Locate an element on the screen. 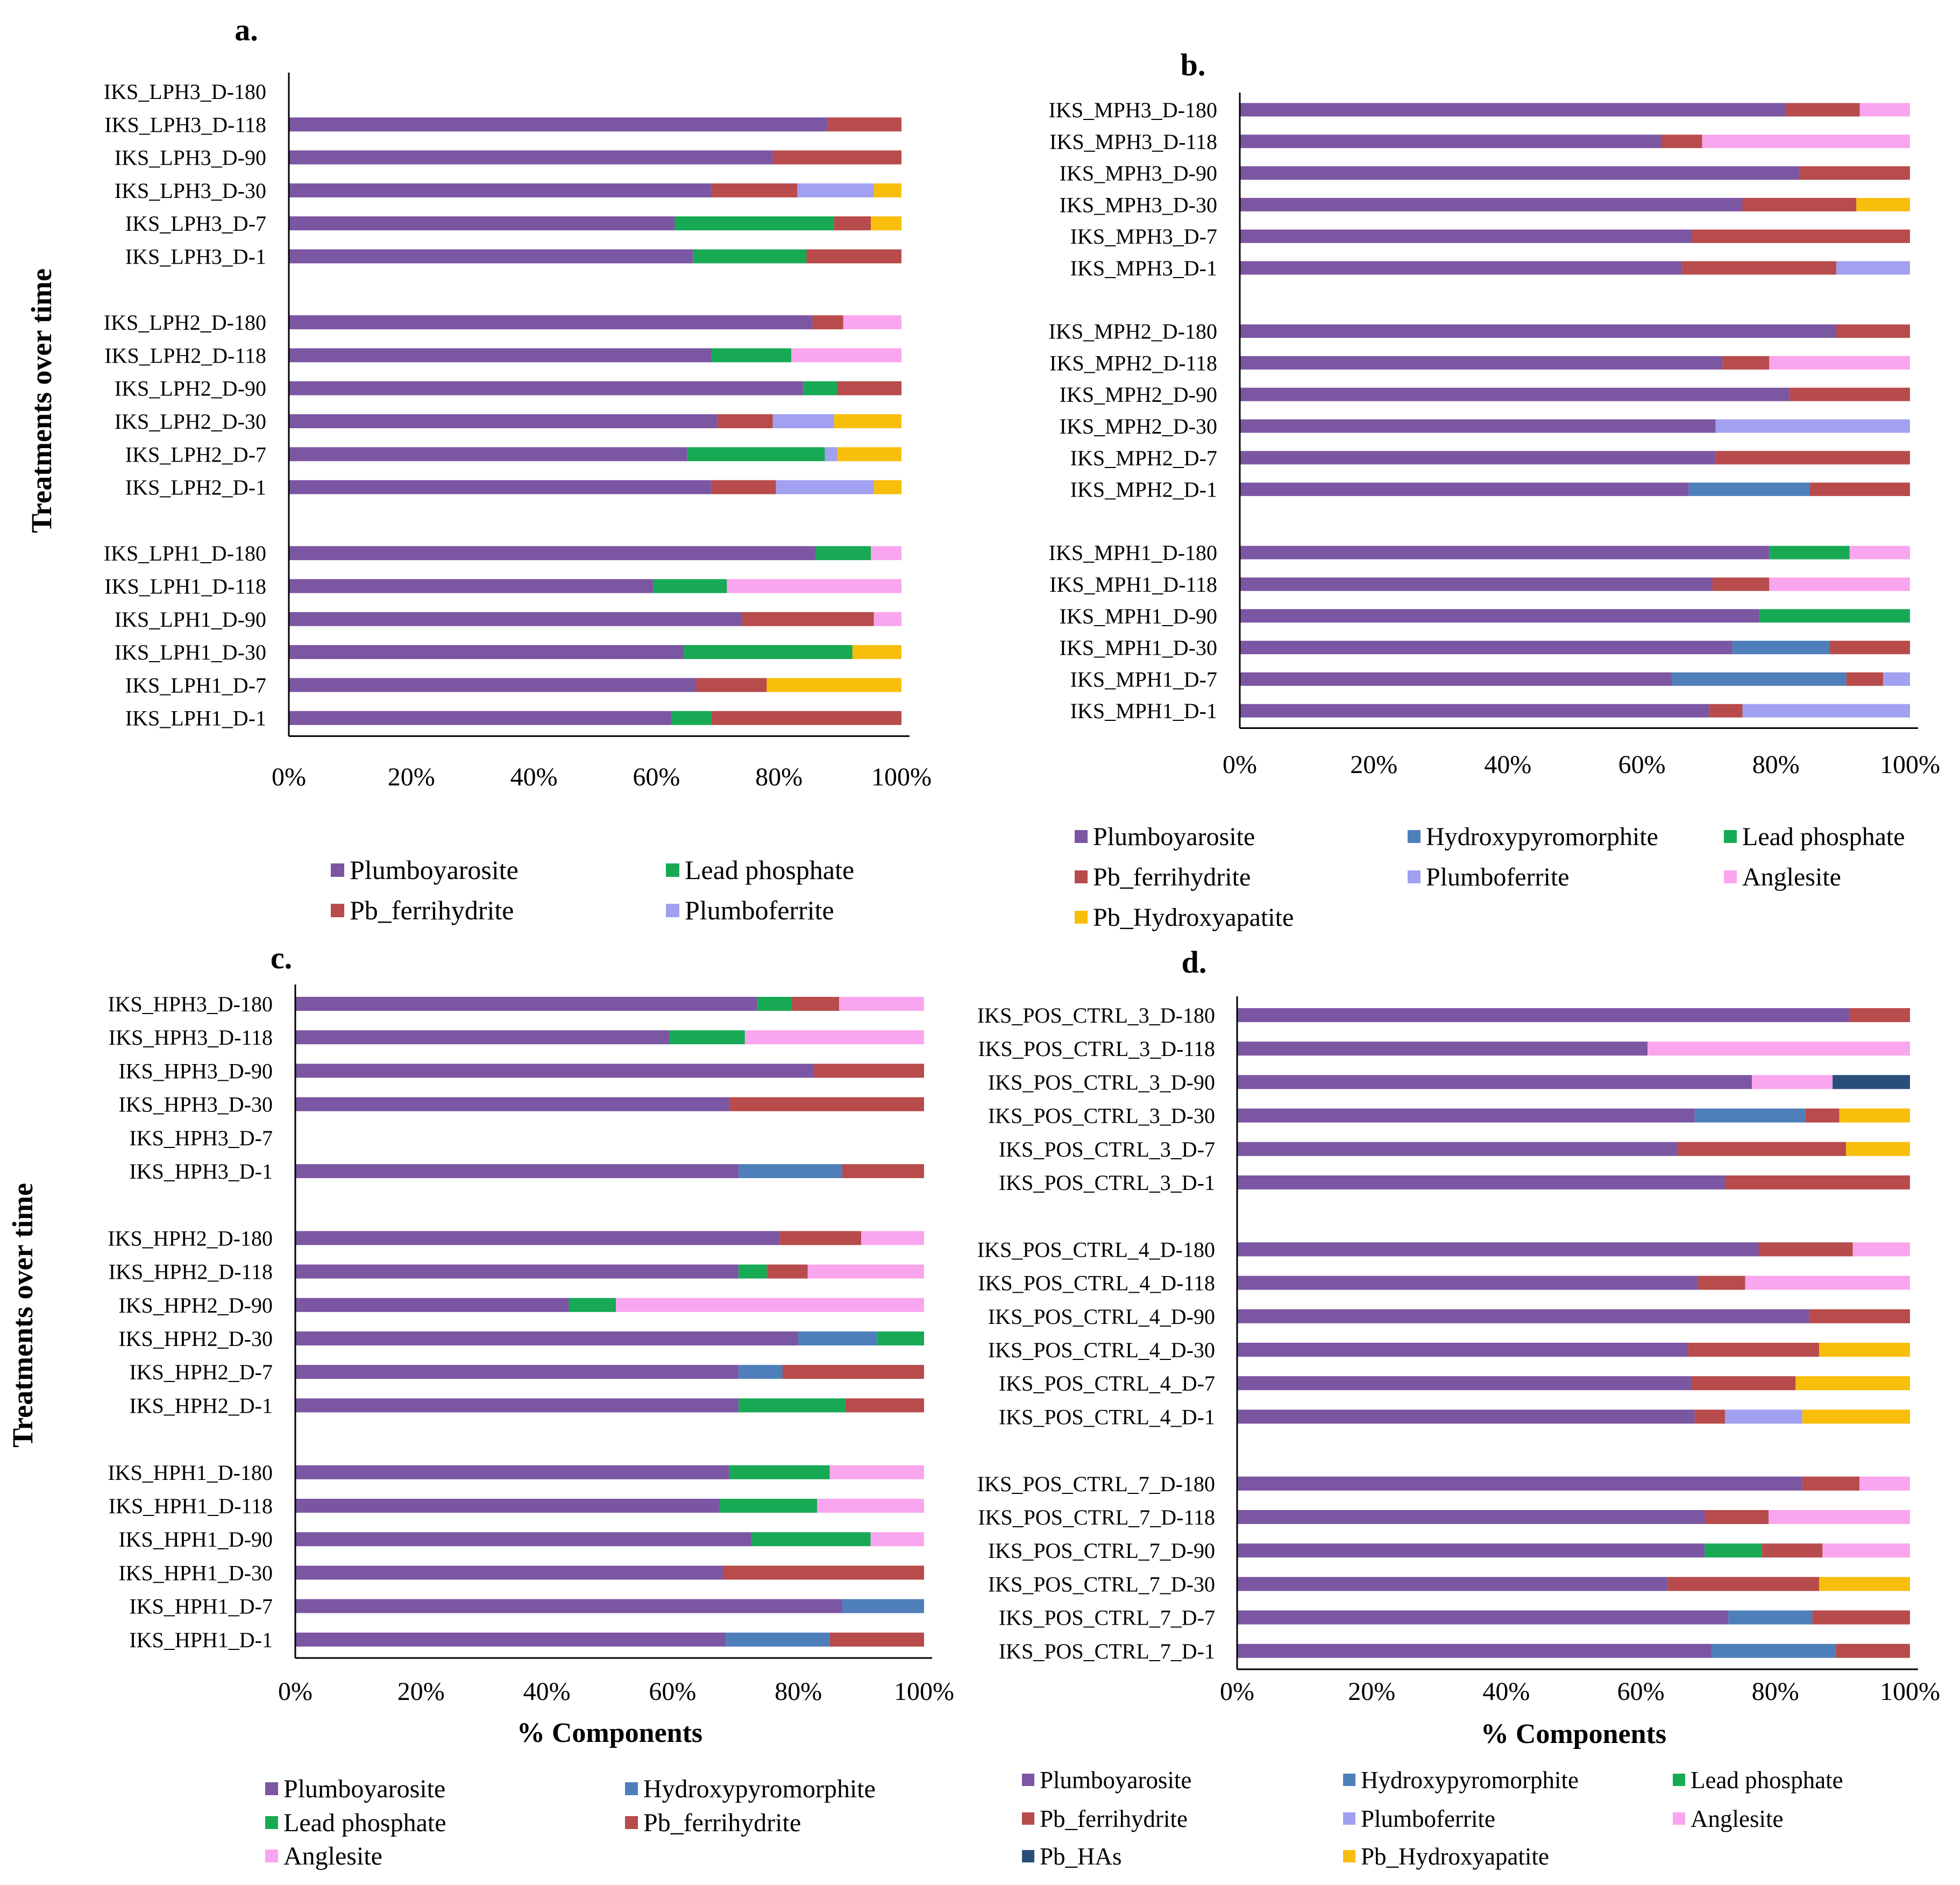 This screenshot has width=1960, height=1885. category-label: IKS_POS_CTRL_4_D-1 is located at coordinates (1107, 1417).